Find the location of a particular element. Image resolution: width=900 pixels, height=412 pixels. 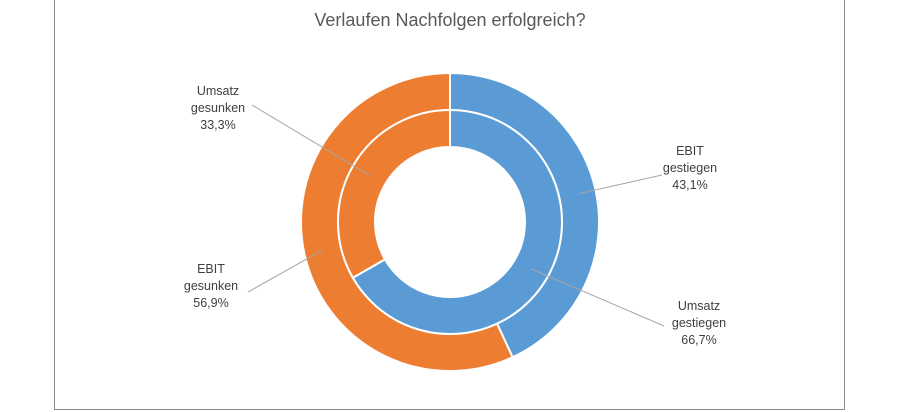

label-umsatz-gesunken: Umsatz gesunken 33,3% is located at coordinates (218, 108).